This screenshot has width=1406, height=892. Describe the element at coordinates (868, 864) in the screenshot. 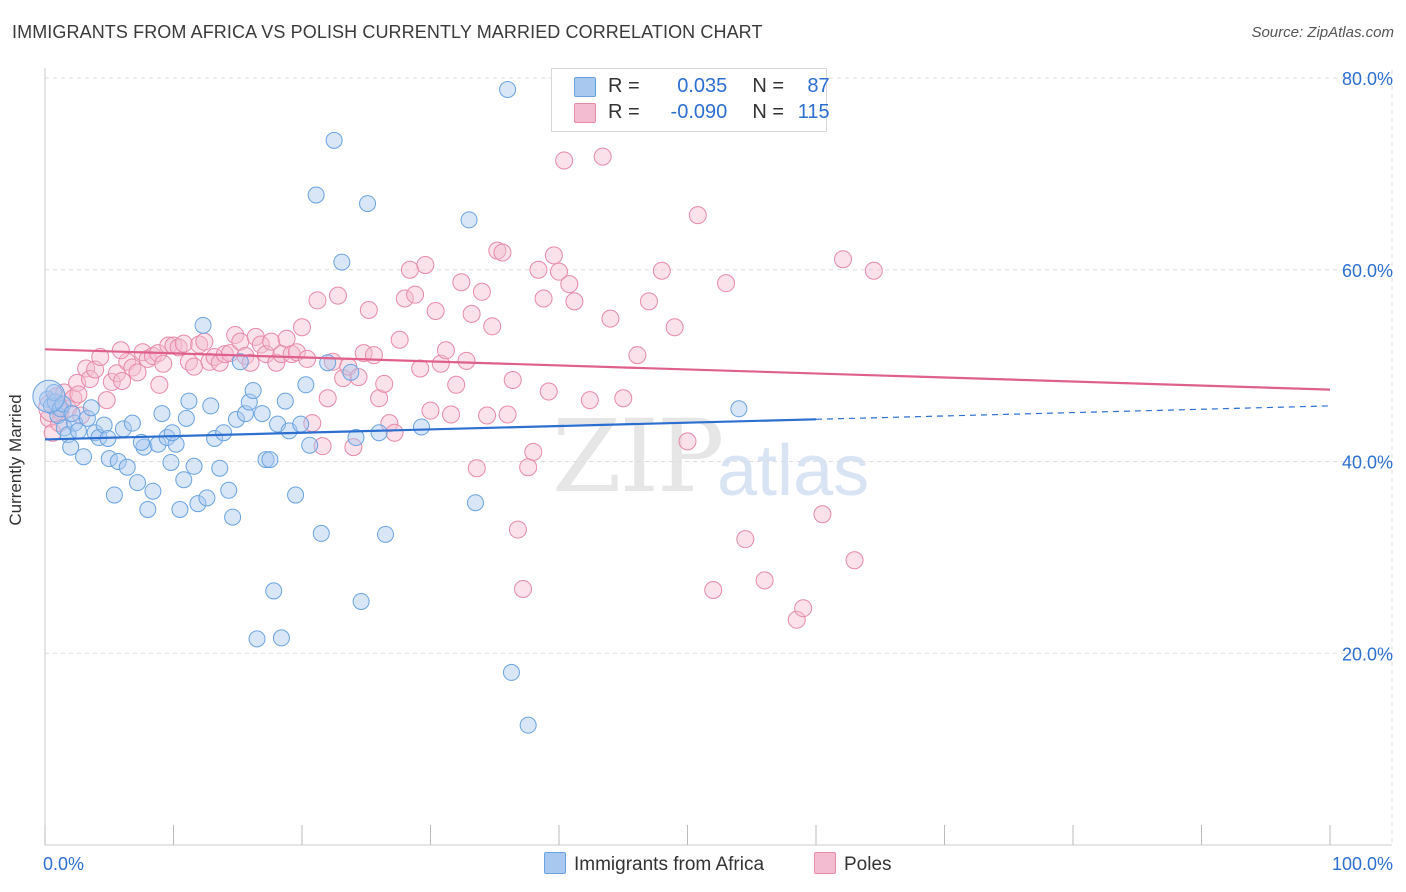

I see `legend-label-poles: Poles` at that location.